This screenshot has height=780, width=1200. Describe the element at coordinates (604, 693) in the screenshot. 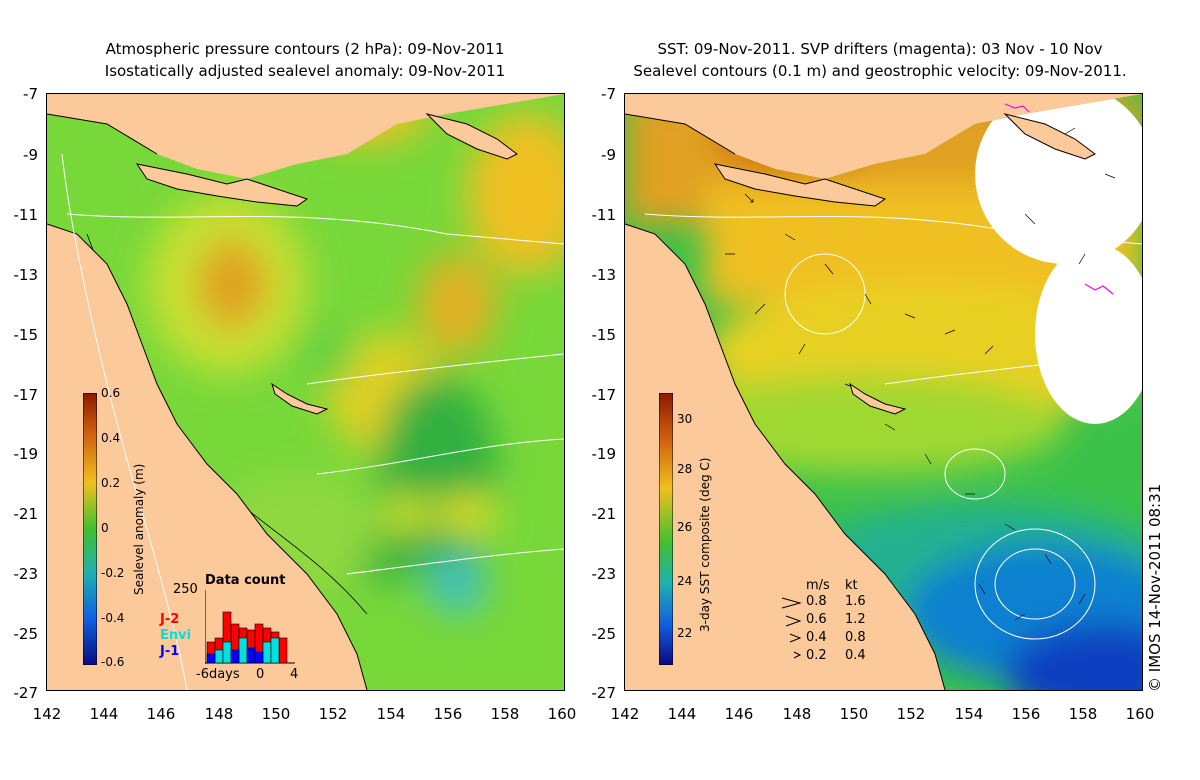

I see `right-ytick: -27` at that location.